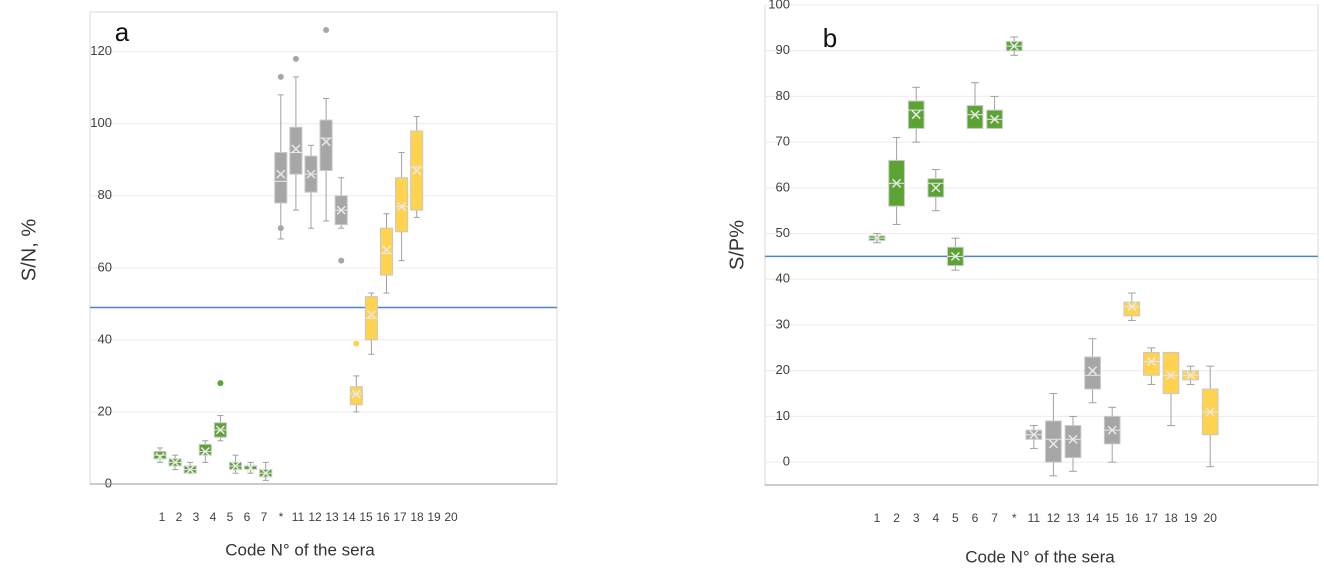  I want to click on x-tick-label: 6, so click(975, 518).